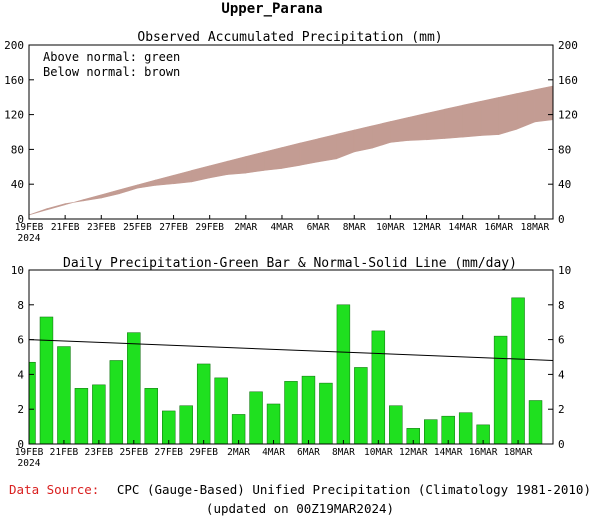  Describe the element at coordinates (564, 270) in the screenshot. I see `y-tick-label-right: 10` at that location.